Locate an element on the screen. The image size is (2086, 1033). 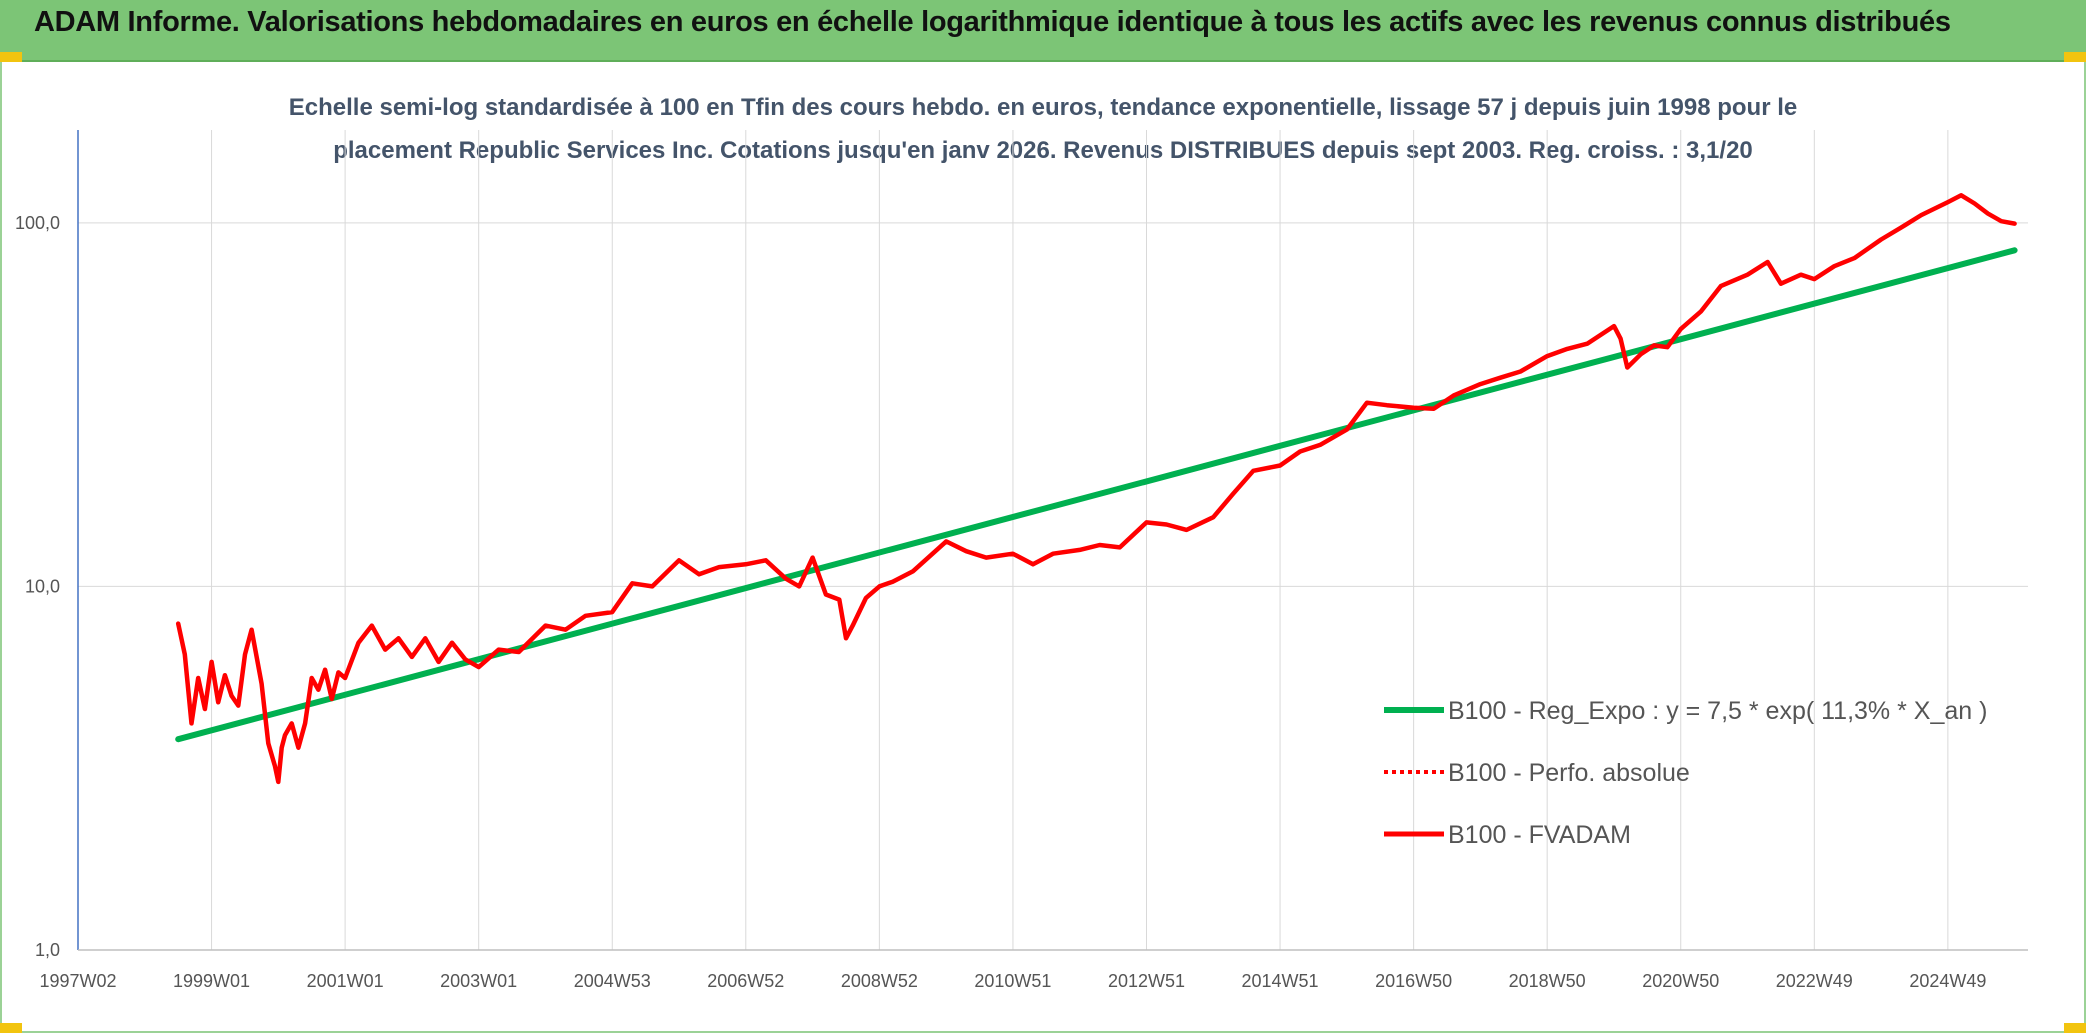
x-tick-label: 2024W49 is located at coordinates (1947, 981).